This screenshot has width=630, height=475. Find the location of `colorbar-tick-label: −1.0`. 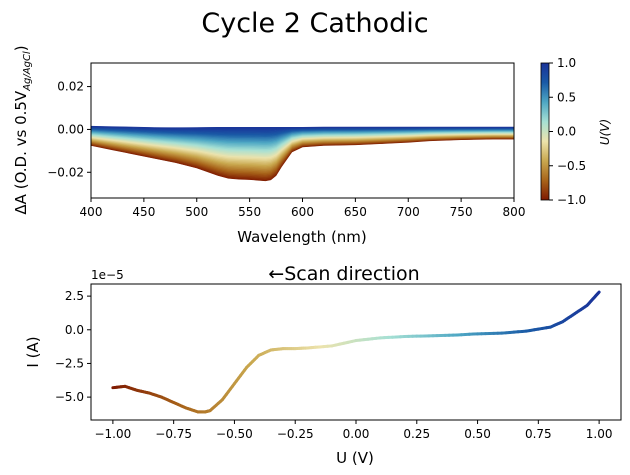

colorbar-tick-label: −1.0 is located at coordinates (571, 200).